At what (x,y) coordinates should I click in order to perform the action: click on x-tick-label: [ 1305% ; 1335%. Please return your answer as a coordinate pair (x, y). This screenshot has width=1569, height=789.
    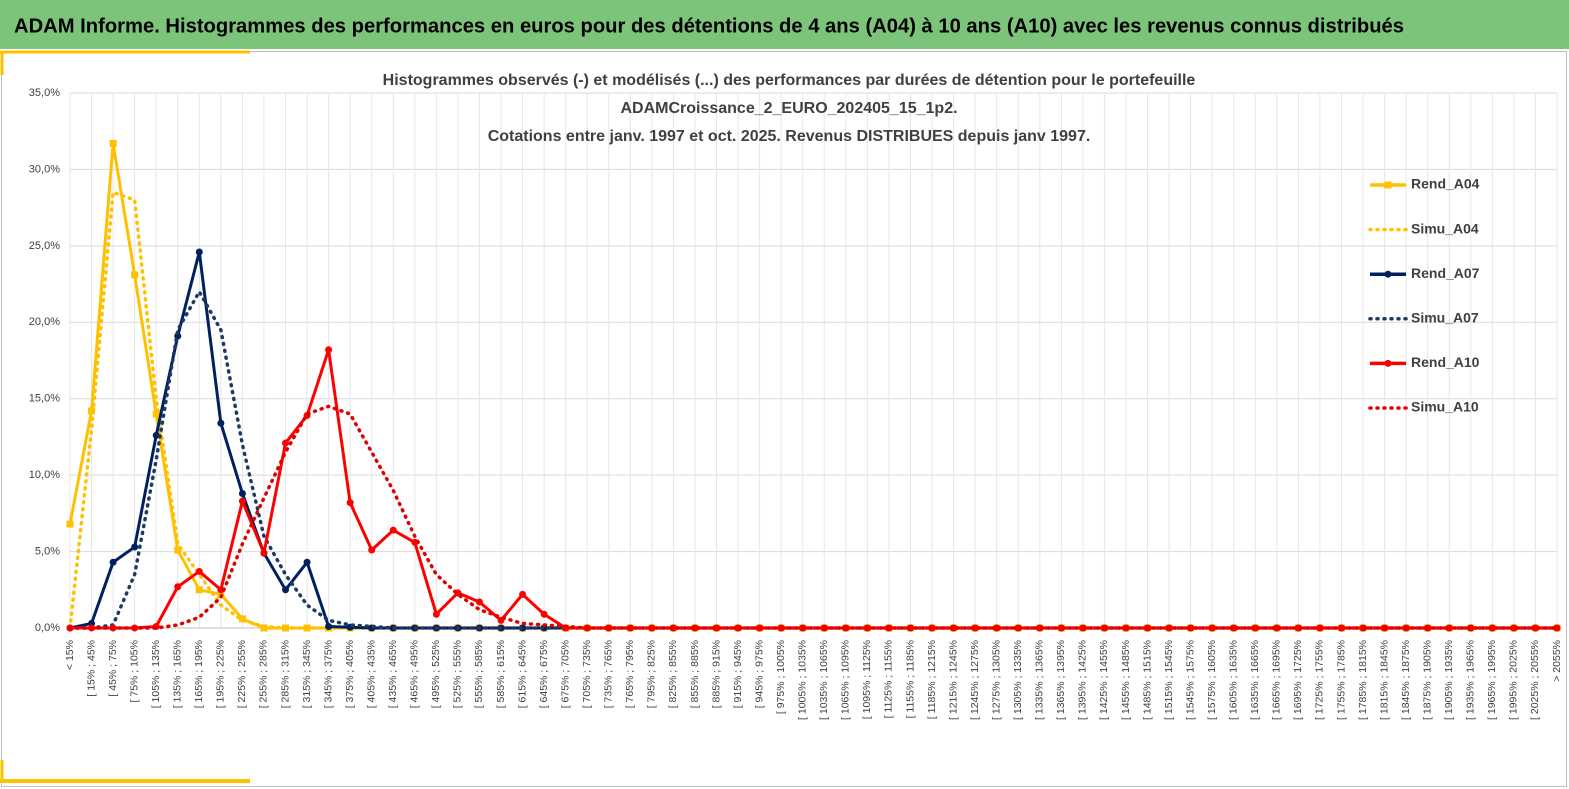
    Looking at the image, I should click on (1018, 680).